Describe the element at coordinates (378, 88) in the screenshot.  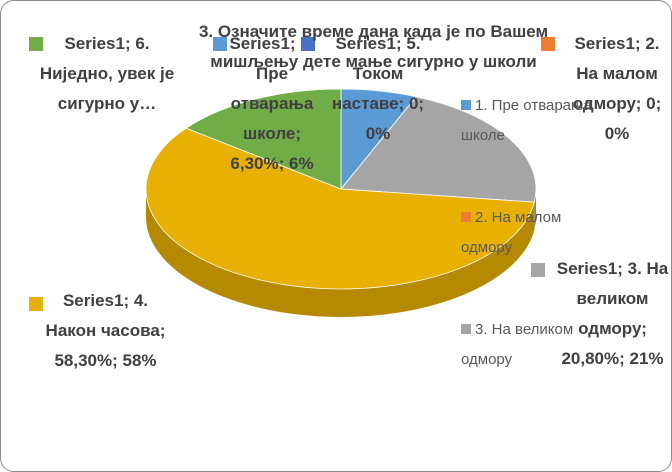
I see `data-label: Series1; 5. Током наставе; 0; 0%` at that location.